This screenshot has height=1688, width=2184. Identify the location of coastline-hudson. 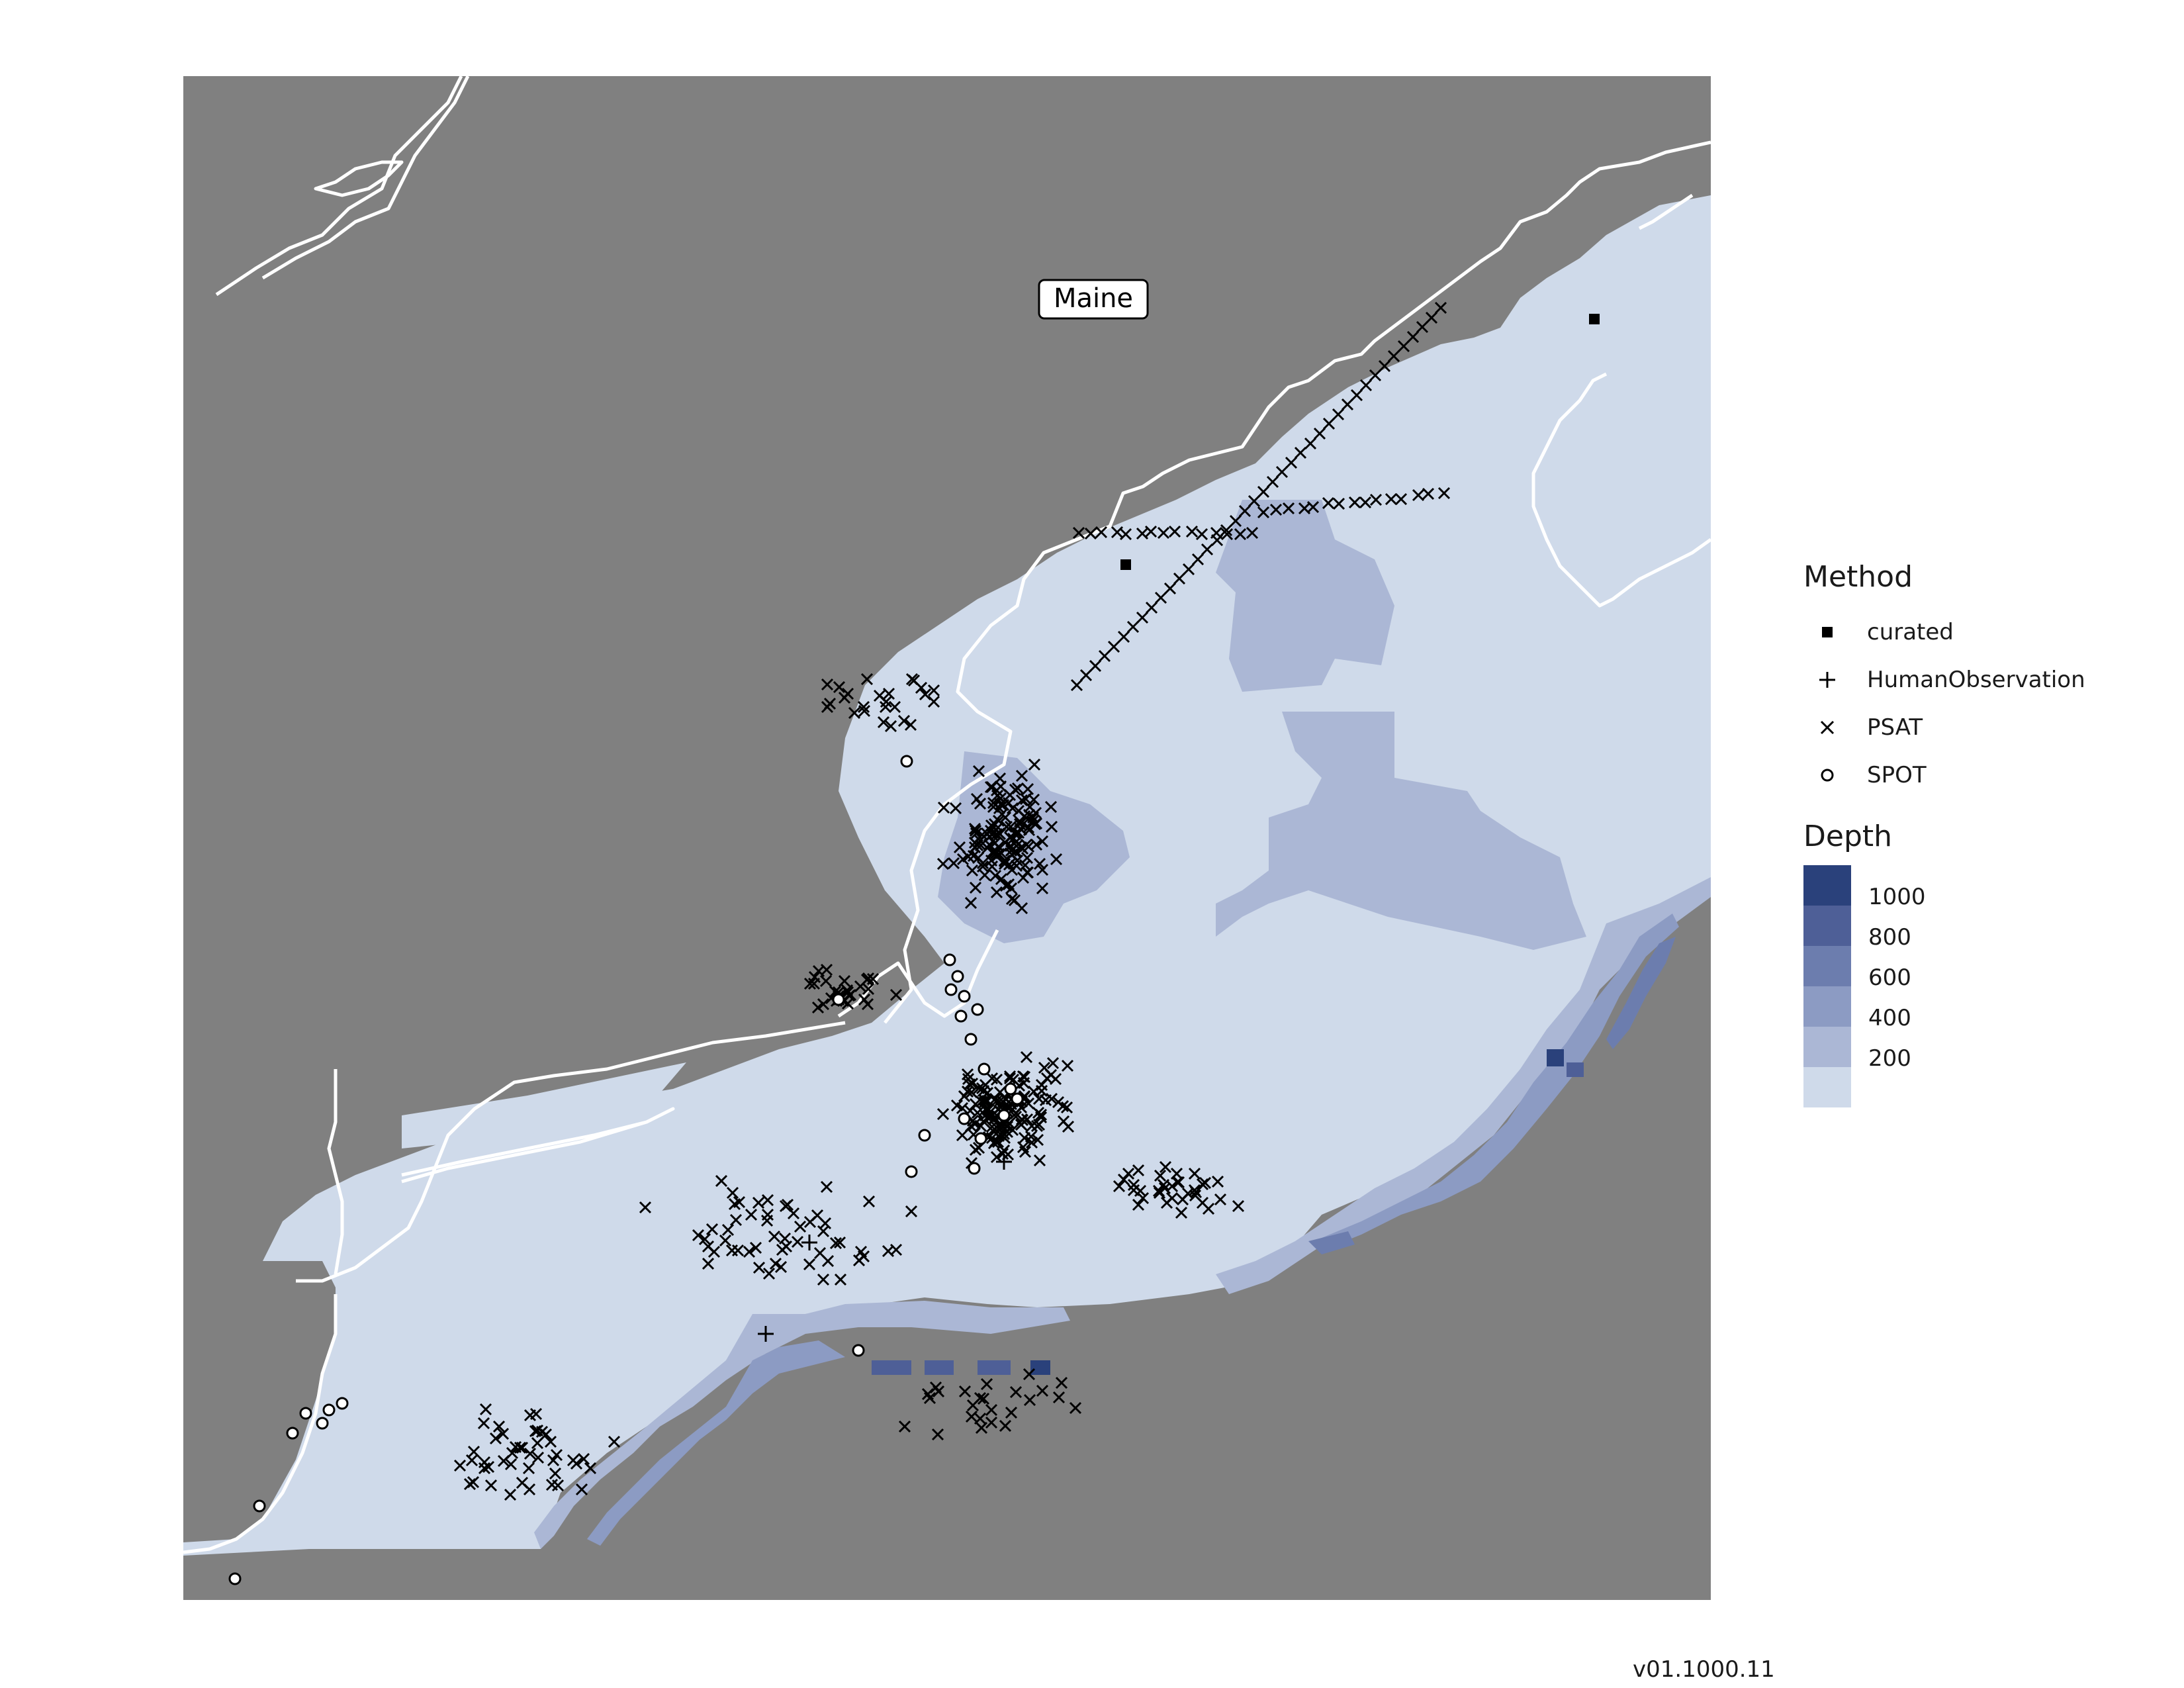
(335, 1172).